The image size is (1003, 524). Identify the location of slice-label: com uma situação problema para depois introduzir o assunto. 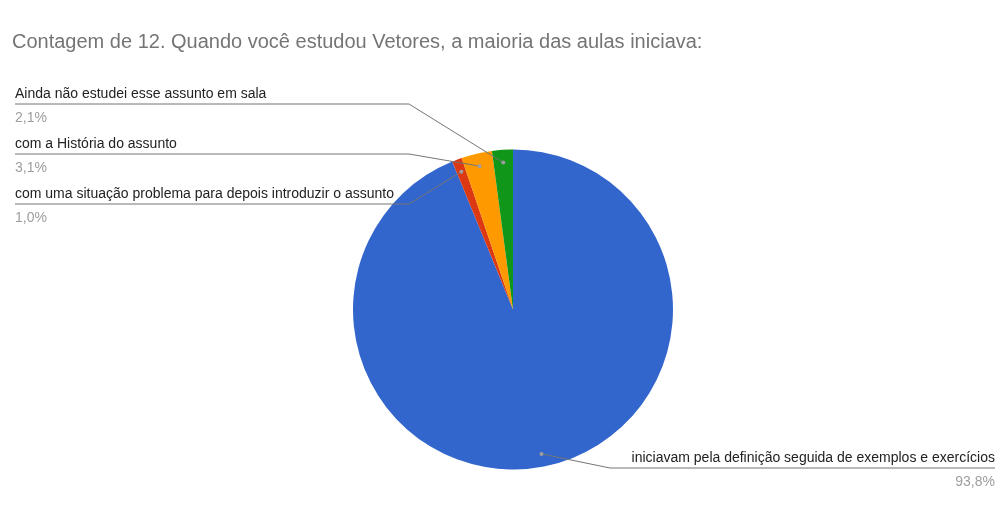
(205, 193).